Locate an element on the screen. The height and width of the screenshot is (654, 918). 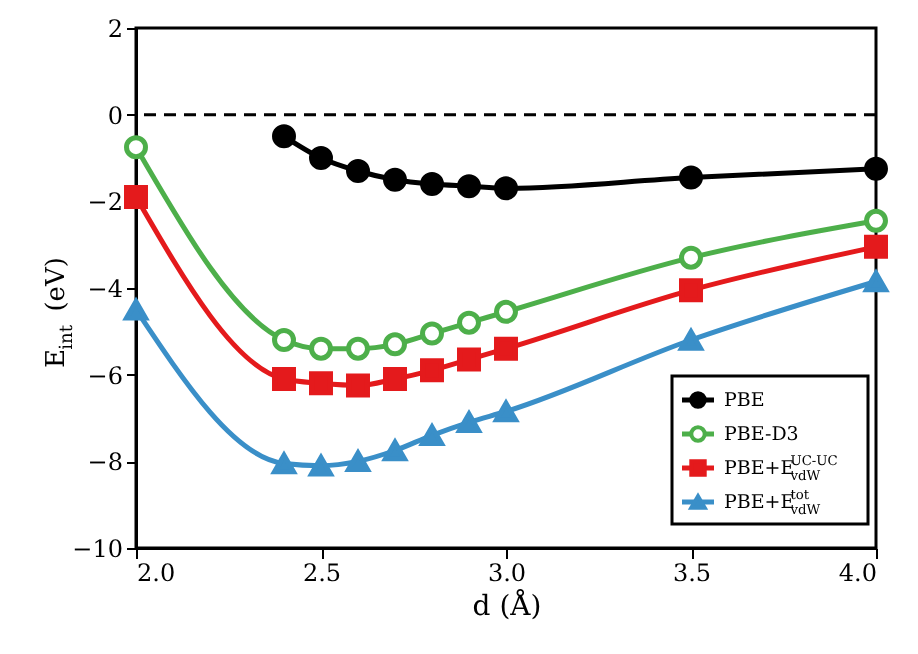
y-tick-label: 2 is located at coordinates (115, 29).